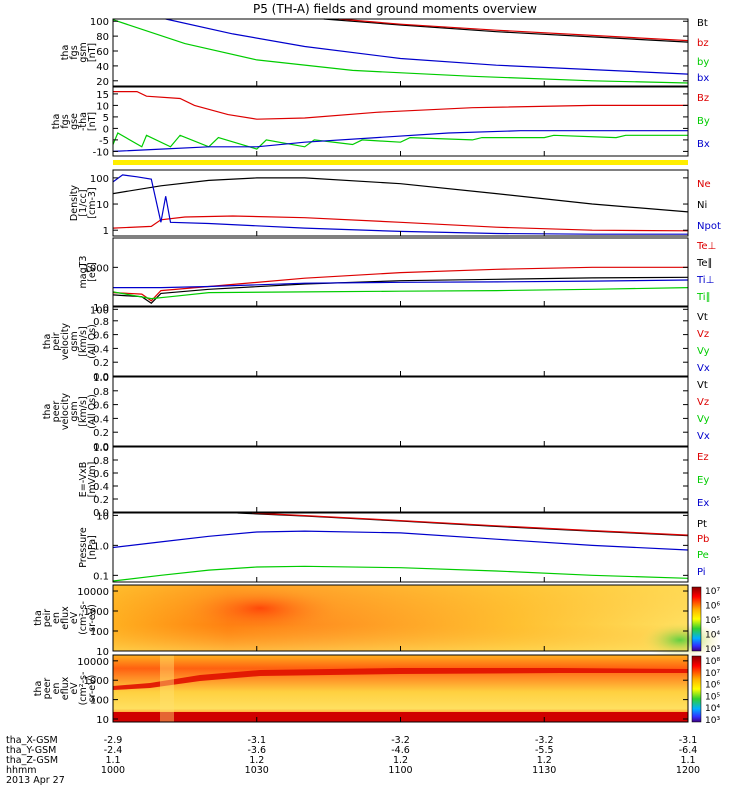  Describe the element at coordinates (83, 411) in the screenshot. I see `ylabel-peer_velocity-4: [km/s]` at that location.